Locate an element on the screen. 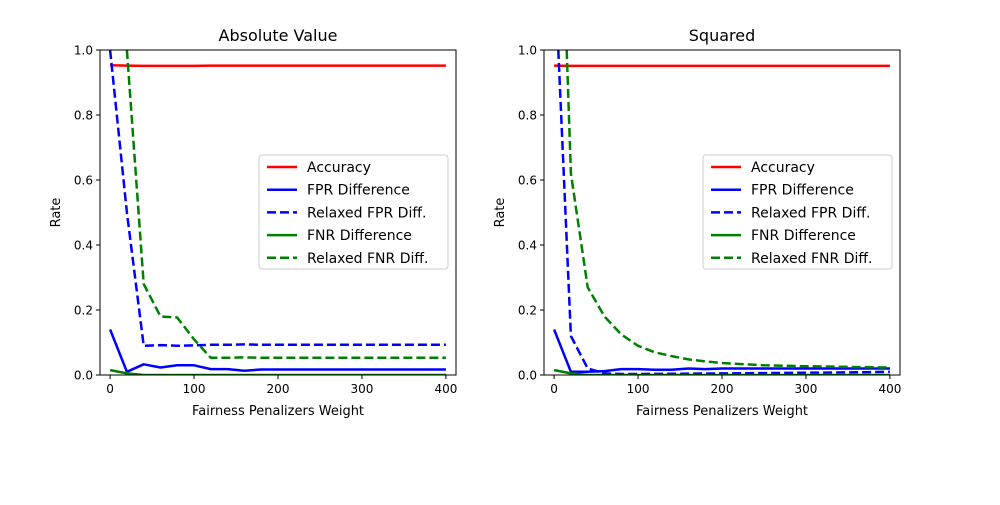 The image size is (1000, 505). series-line-accuracy is located at coordinates (278, 65).